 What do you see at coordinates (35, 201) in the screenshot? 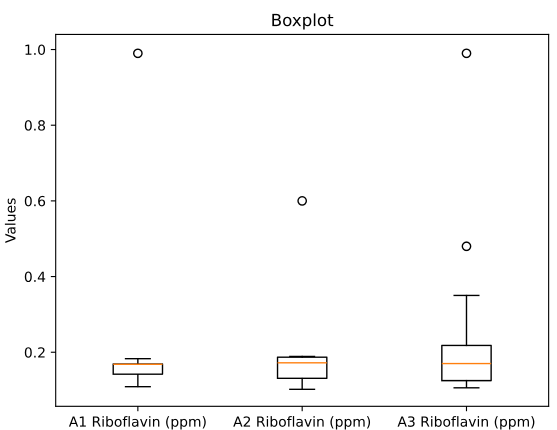
I see `y-tick-label: 0.6` at bounding box center [35, 201].